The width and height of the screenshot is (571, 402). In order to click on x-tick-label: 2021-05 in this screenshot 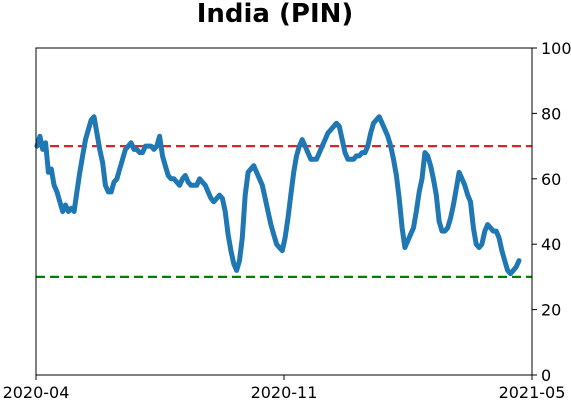, I will do `click(532, 392)`.